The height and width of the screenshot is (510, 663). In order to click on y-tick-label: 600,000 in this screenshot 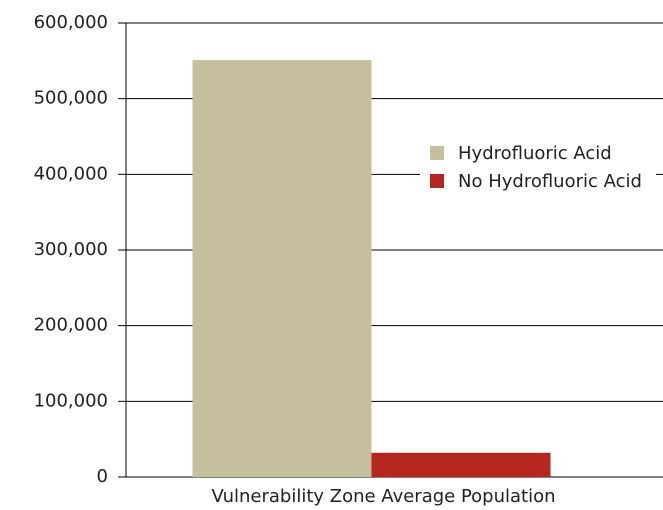, I will do `click(71, 22)`.